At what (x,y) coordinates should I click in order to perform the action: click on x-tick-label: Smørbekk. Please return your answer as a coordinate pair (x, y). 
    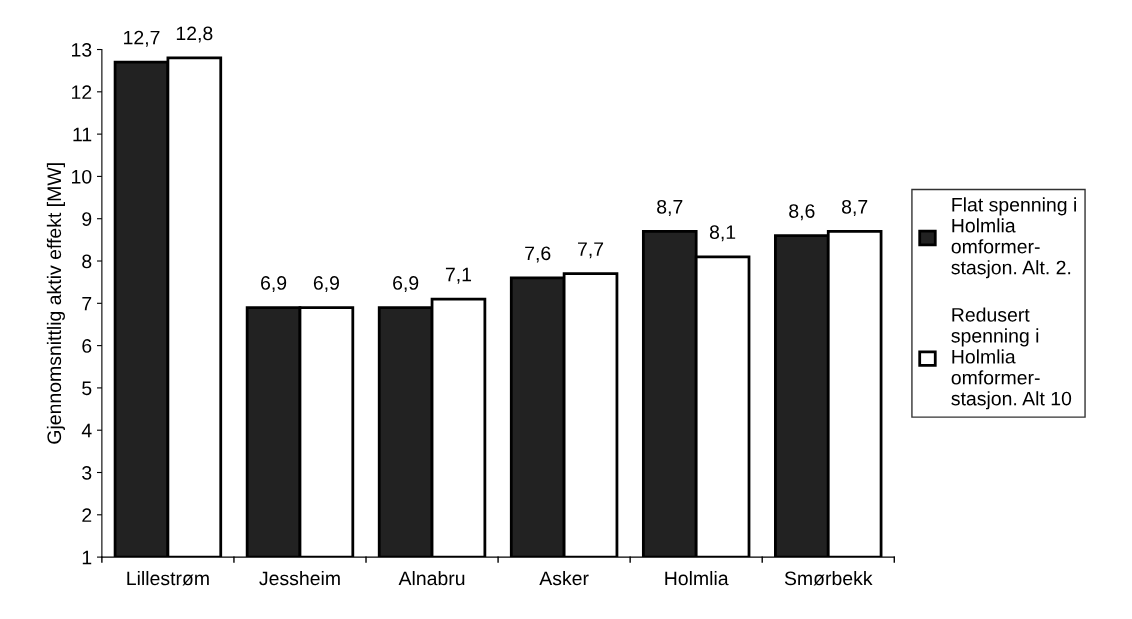
    Looking at the image, I should click on (828, 578).